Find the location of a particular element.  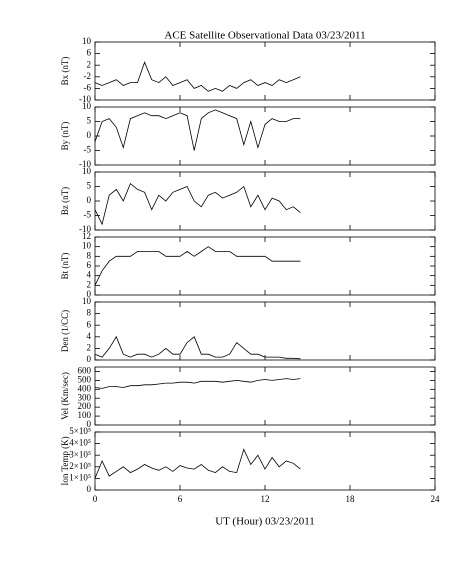

x-axis-label: UT (Hour) 03/23/2011 is located at coordinates (265, 522).